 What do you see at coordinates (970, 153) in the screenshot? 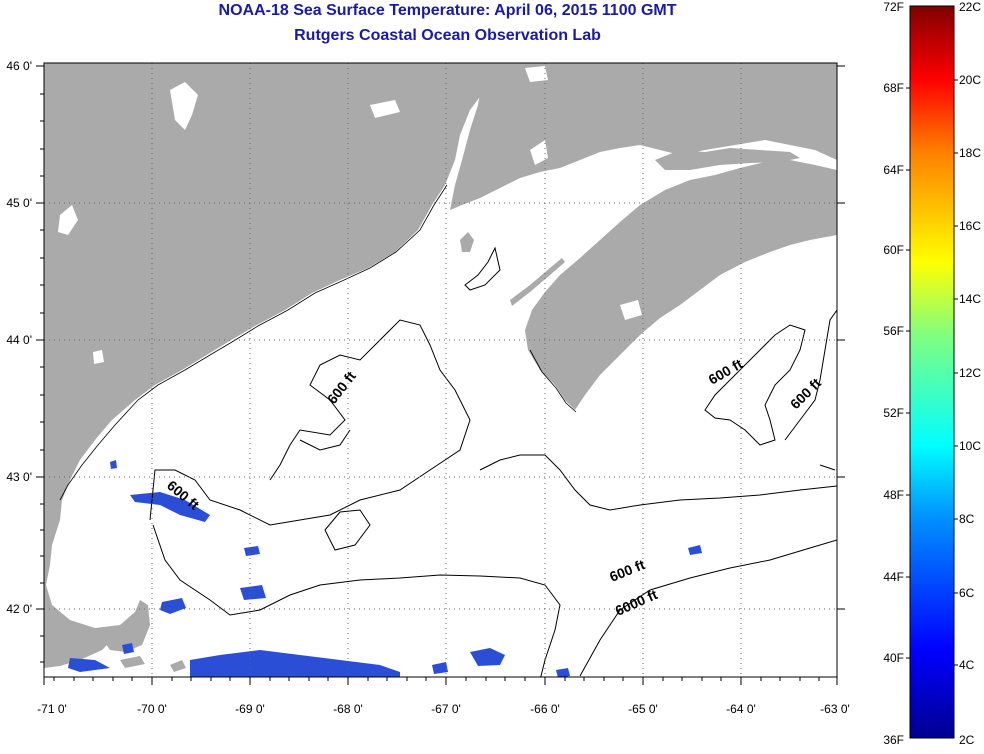
I see `colorbar-c-label: 18C` at bounding box center [970, 153].